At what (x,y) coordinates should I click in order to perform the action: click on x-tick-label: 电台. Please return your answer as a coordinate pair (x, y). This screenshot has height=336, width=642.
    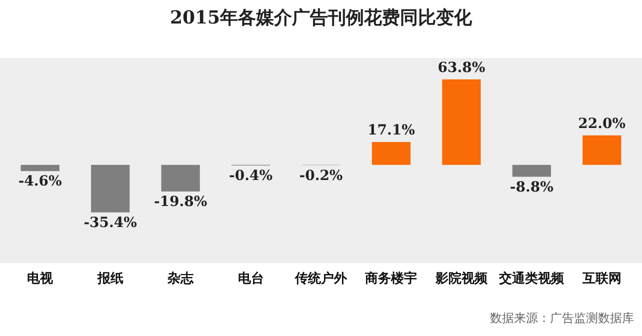
    Looking at the image, I should click on (251, 278).